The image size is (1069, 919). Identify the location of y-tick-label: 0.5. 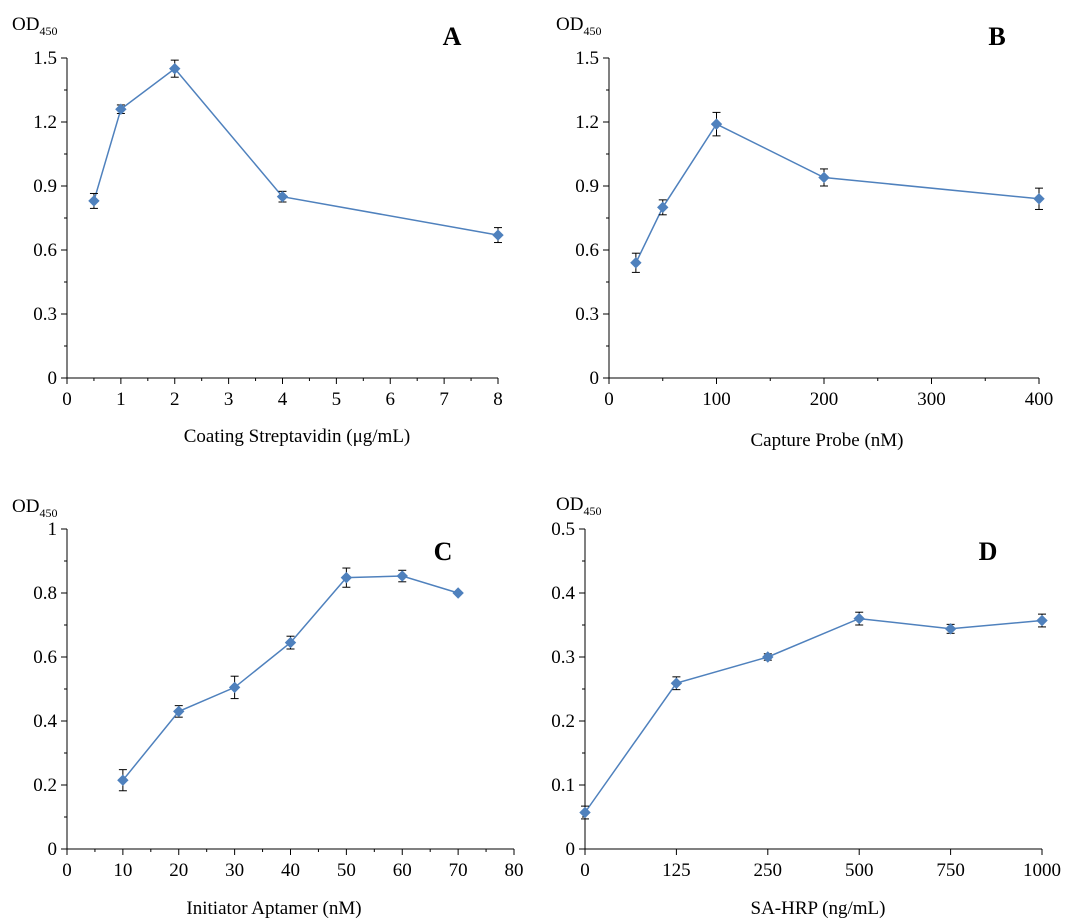
(563, 529).